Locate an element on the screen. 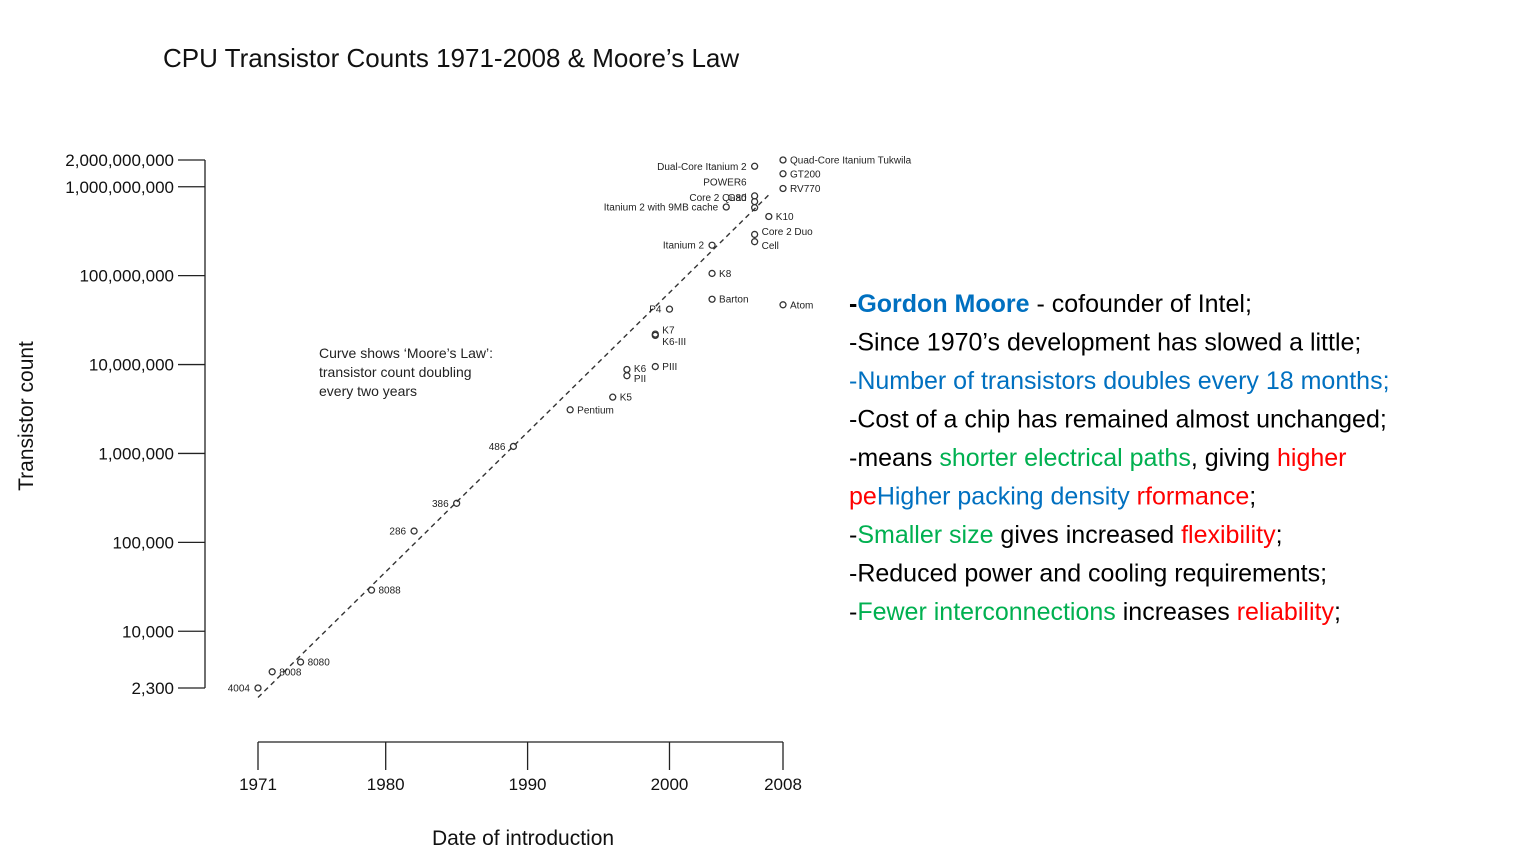 The height and width of the screenshot is (864, 1533). bullet-segment: -means is located at coordinates (894, 458).